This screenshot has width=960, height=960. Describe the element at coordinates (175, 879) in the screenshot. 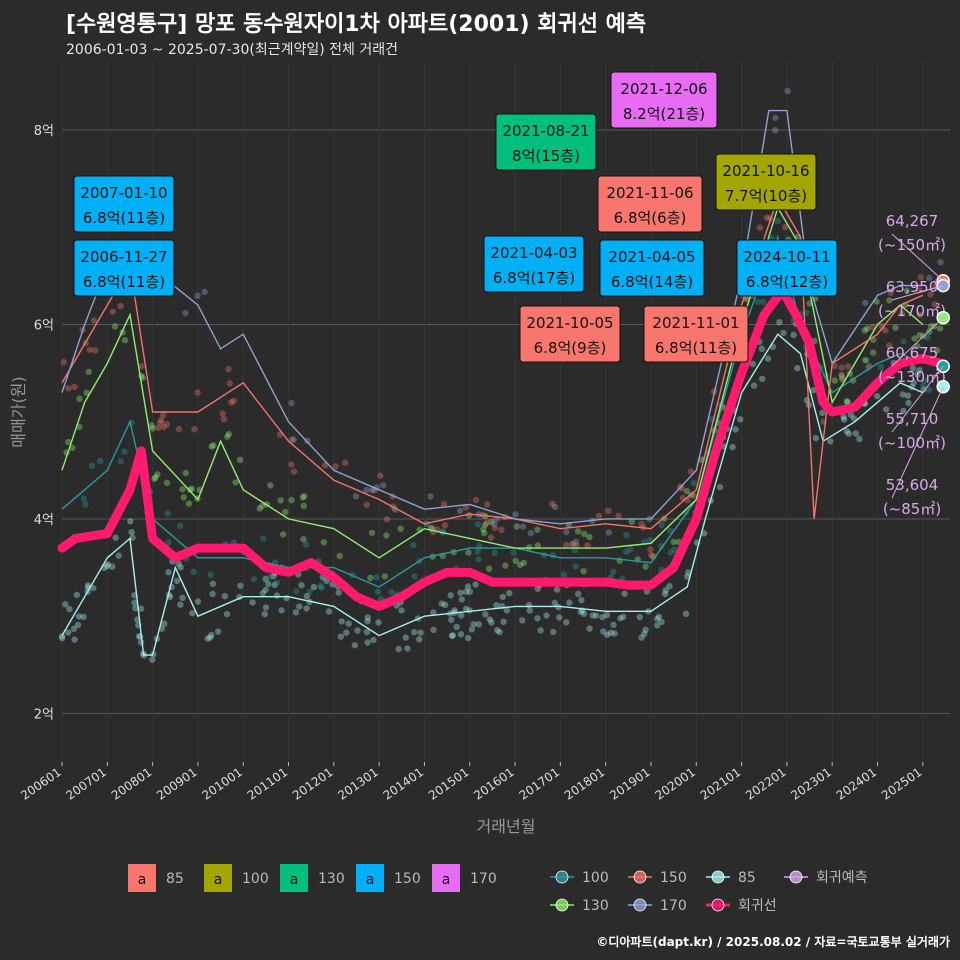

I see `legend-label-85: 85` at that location.